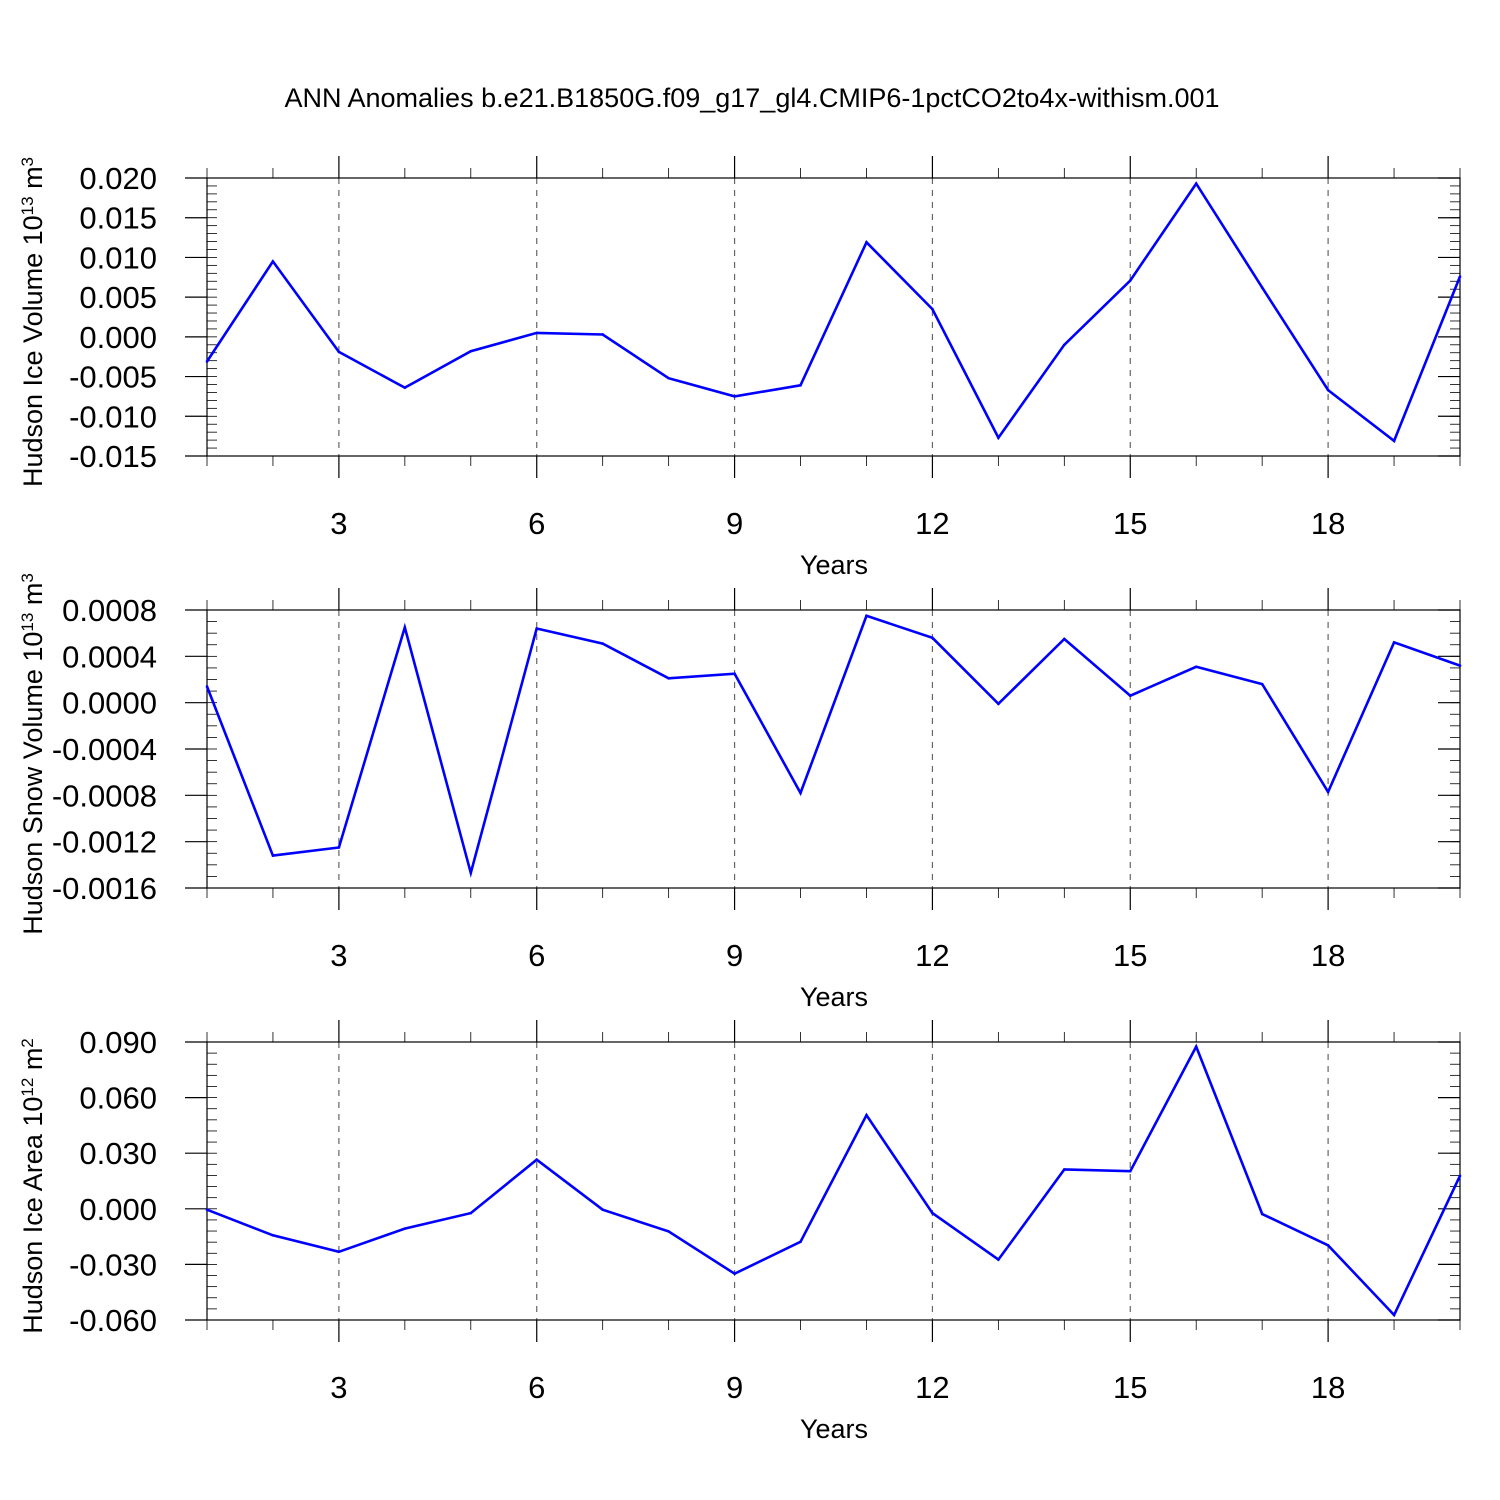  I want to click on y-axis-label-superscript: 12, so click(27, 1087).